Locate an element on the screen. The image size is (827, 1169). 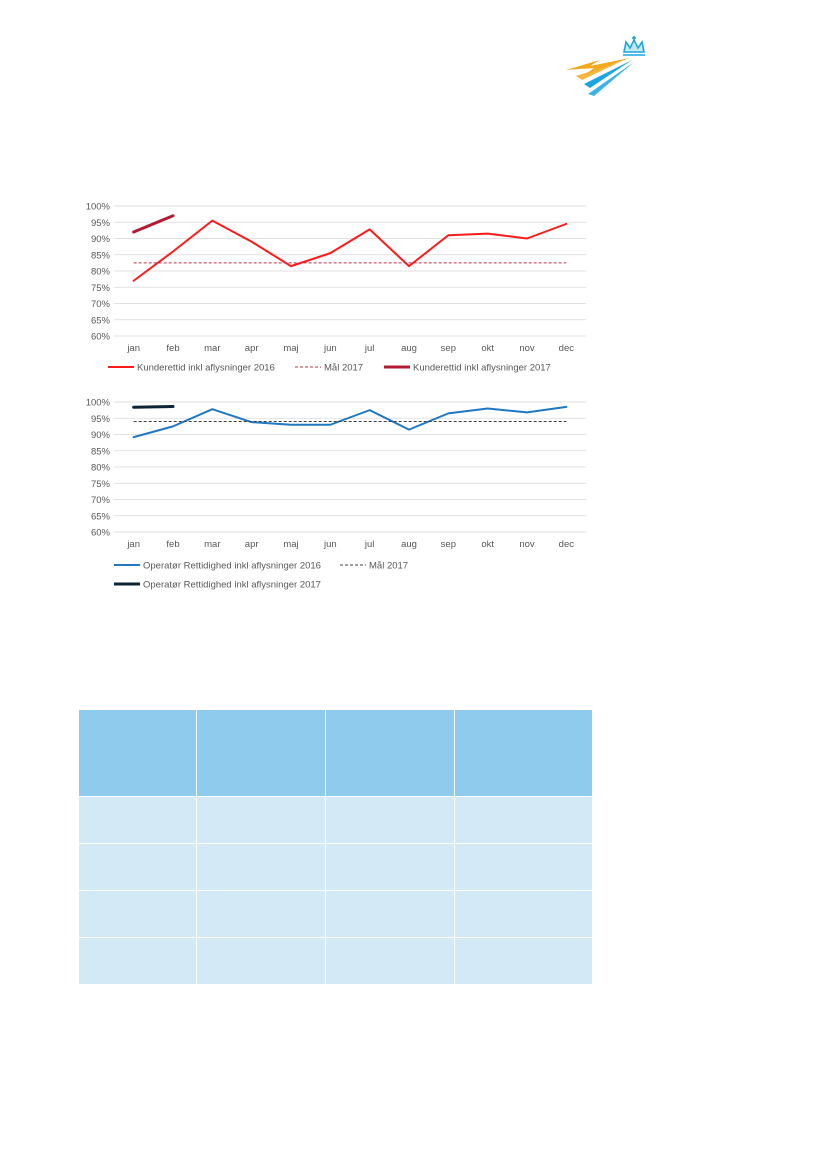
data-table is located at coordinates (336, 847).